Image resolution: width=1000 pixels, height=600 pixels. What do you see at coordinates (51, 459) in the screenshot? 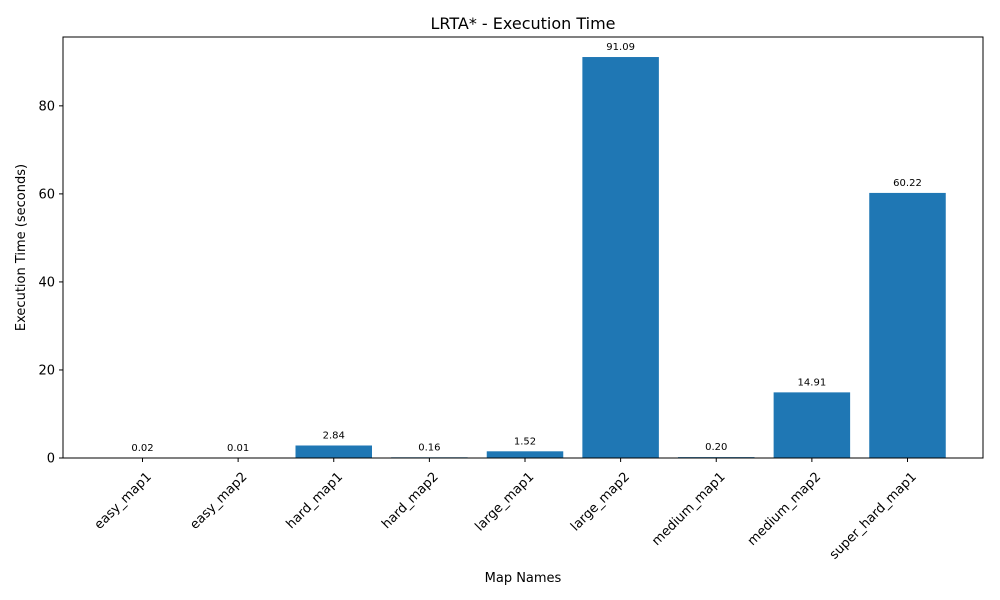
I see `y-tick-label-0: 0` at bounding box center [51, 459].